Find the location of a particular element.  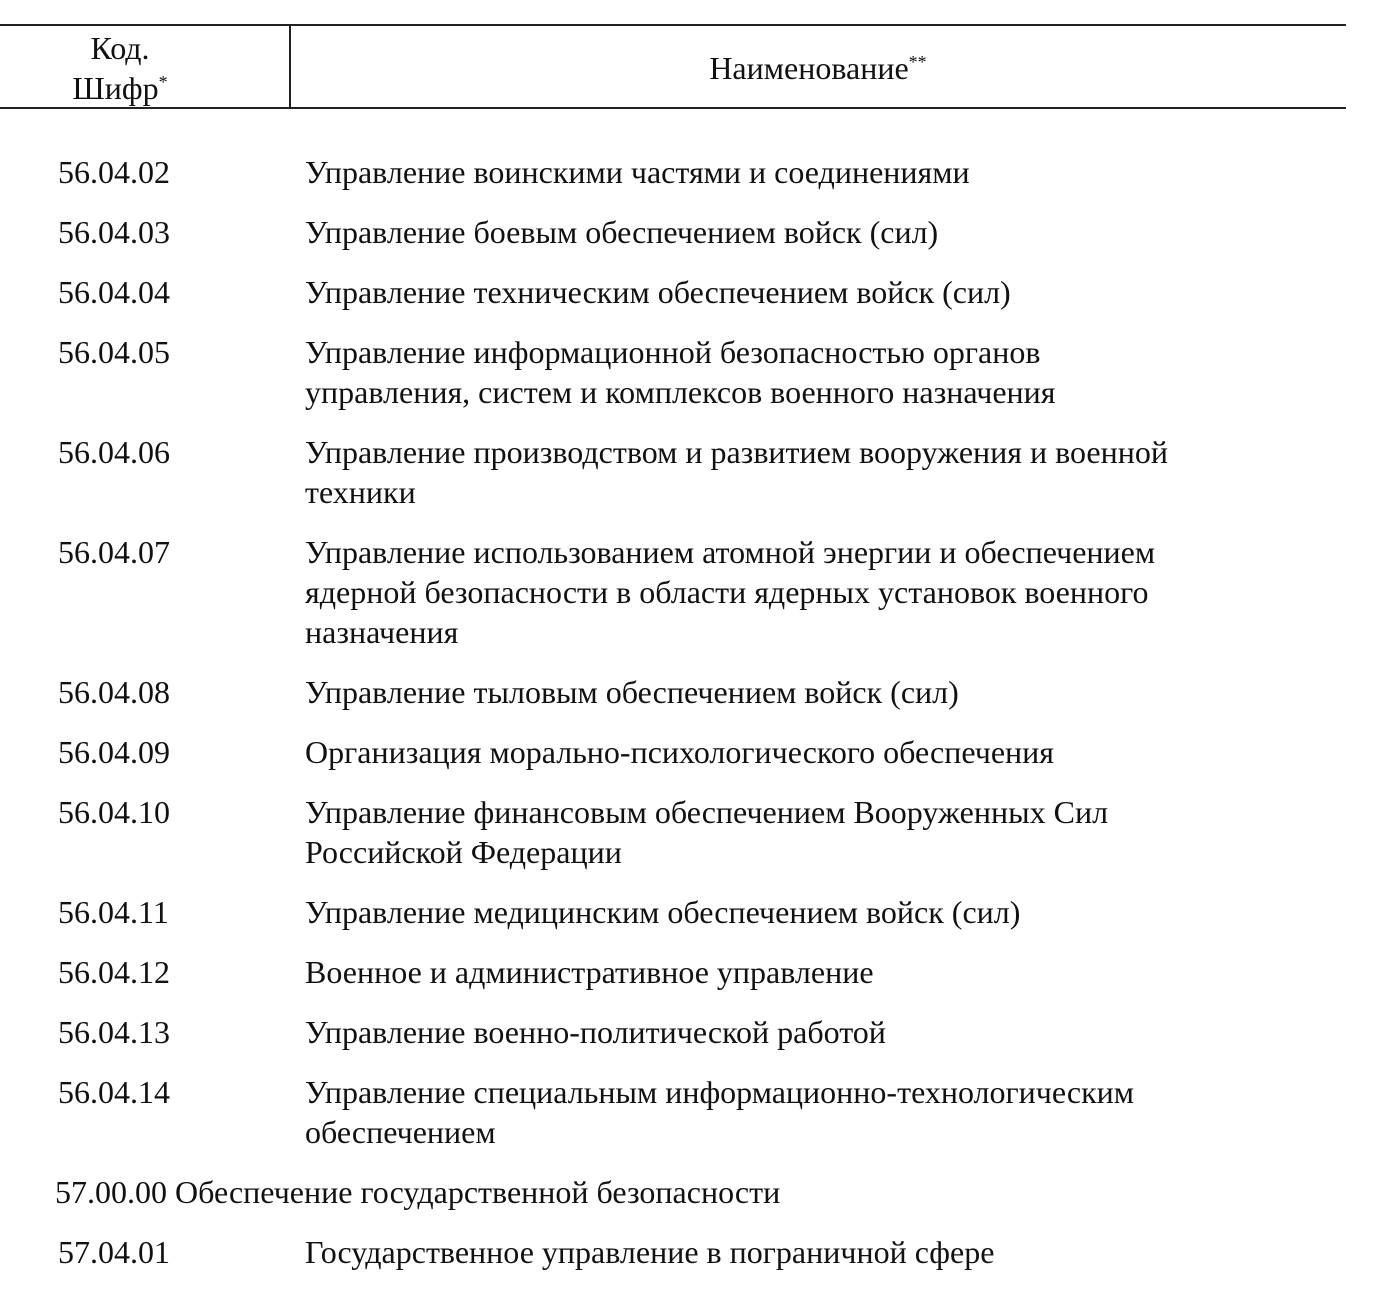

row-name-line: Управление военно-политической работой is located at coordinates (595, 1032).